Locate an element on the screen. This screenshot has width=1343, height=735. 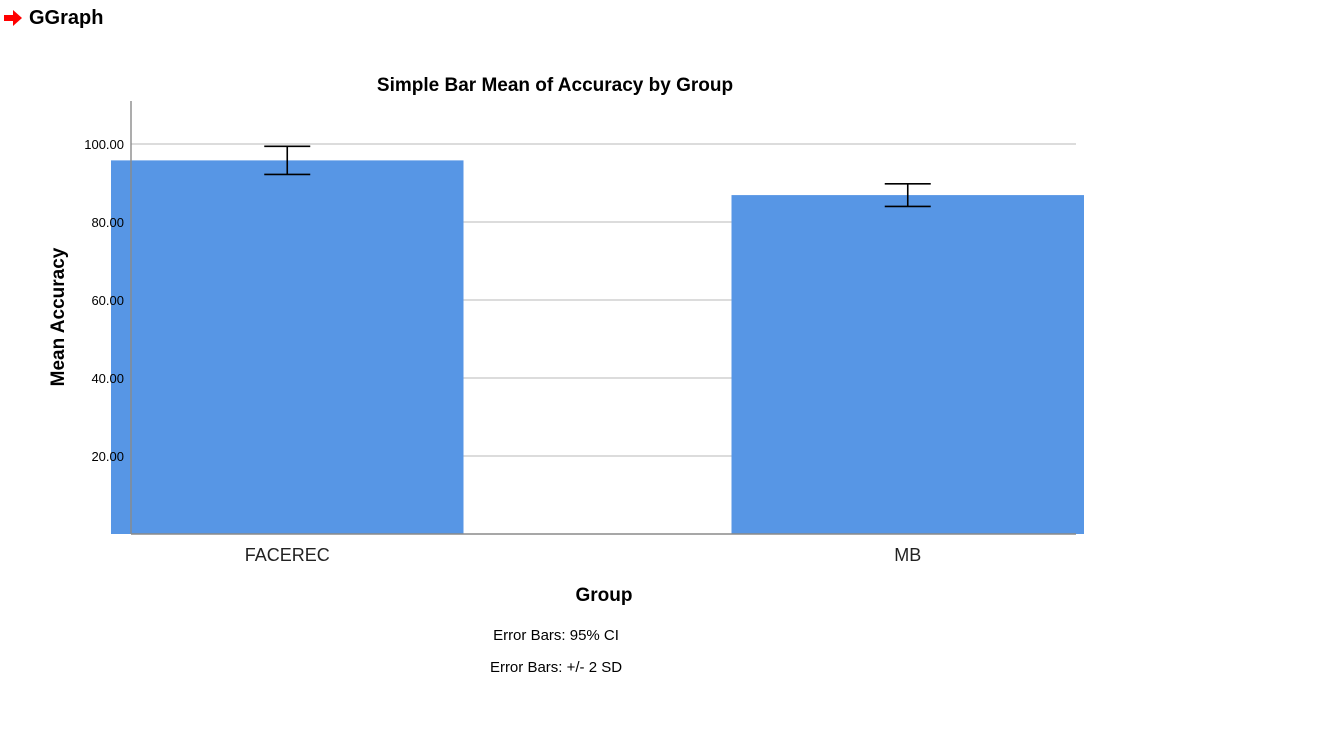
x-tick-labels: FACEREC MB is located at coordinates (583, 555).